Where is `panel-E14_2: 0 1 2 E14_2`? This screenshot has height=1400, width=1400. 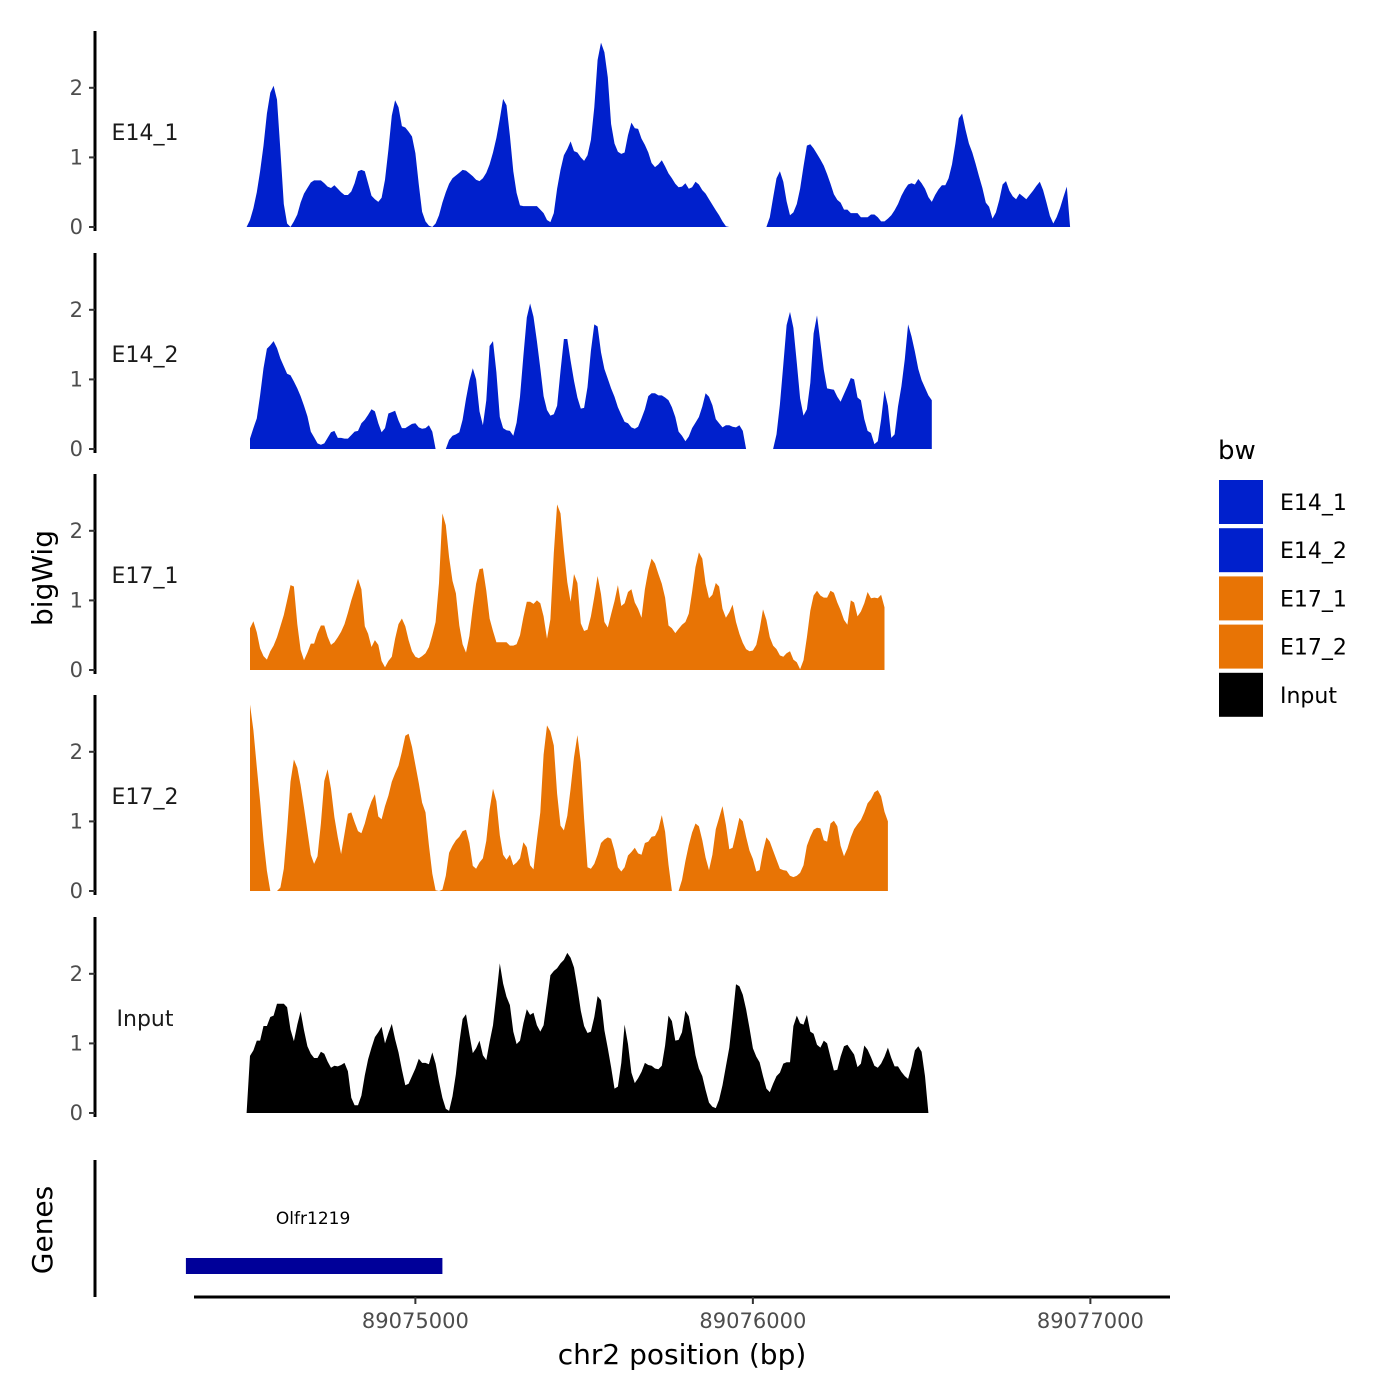 panel-E14_2: 0 1 2 E14_2 is located at coordinates (501, 357).